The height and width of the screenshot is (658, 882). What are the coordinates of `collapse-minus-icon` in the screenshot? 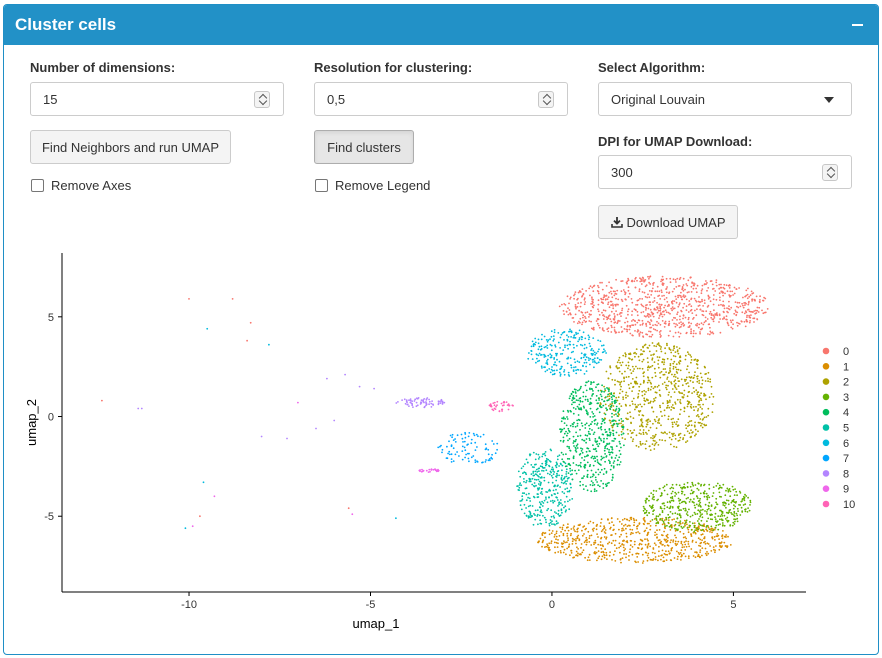 It's located at (858, 25).